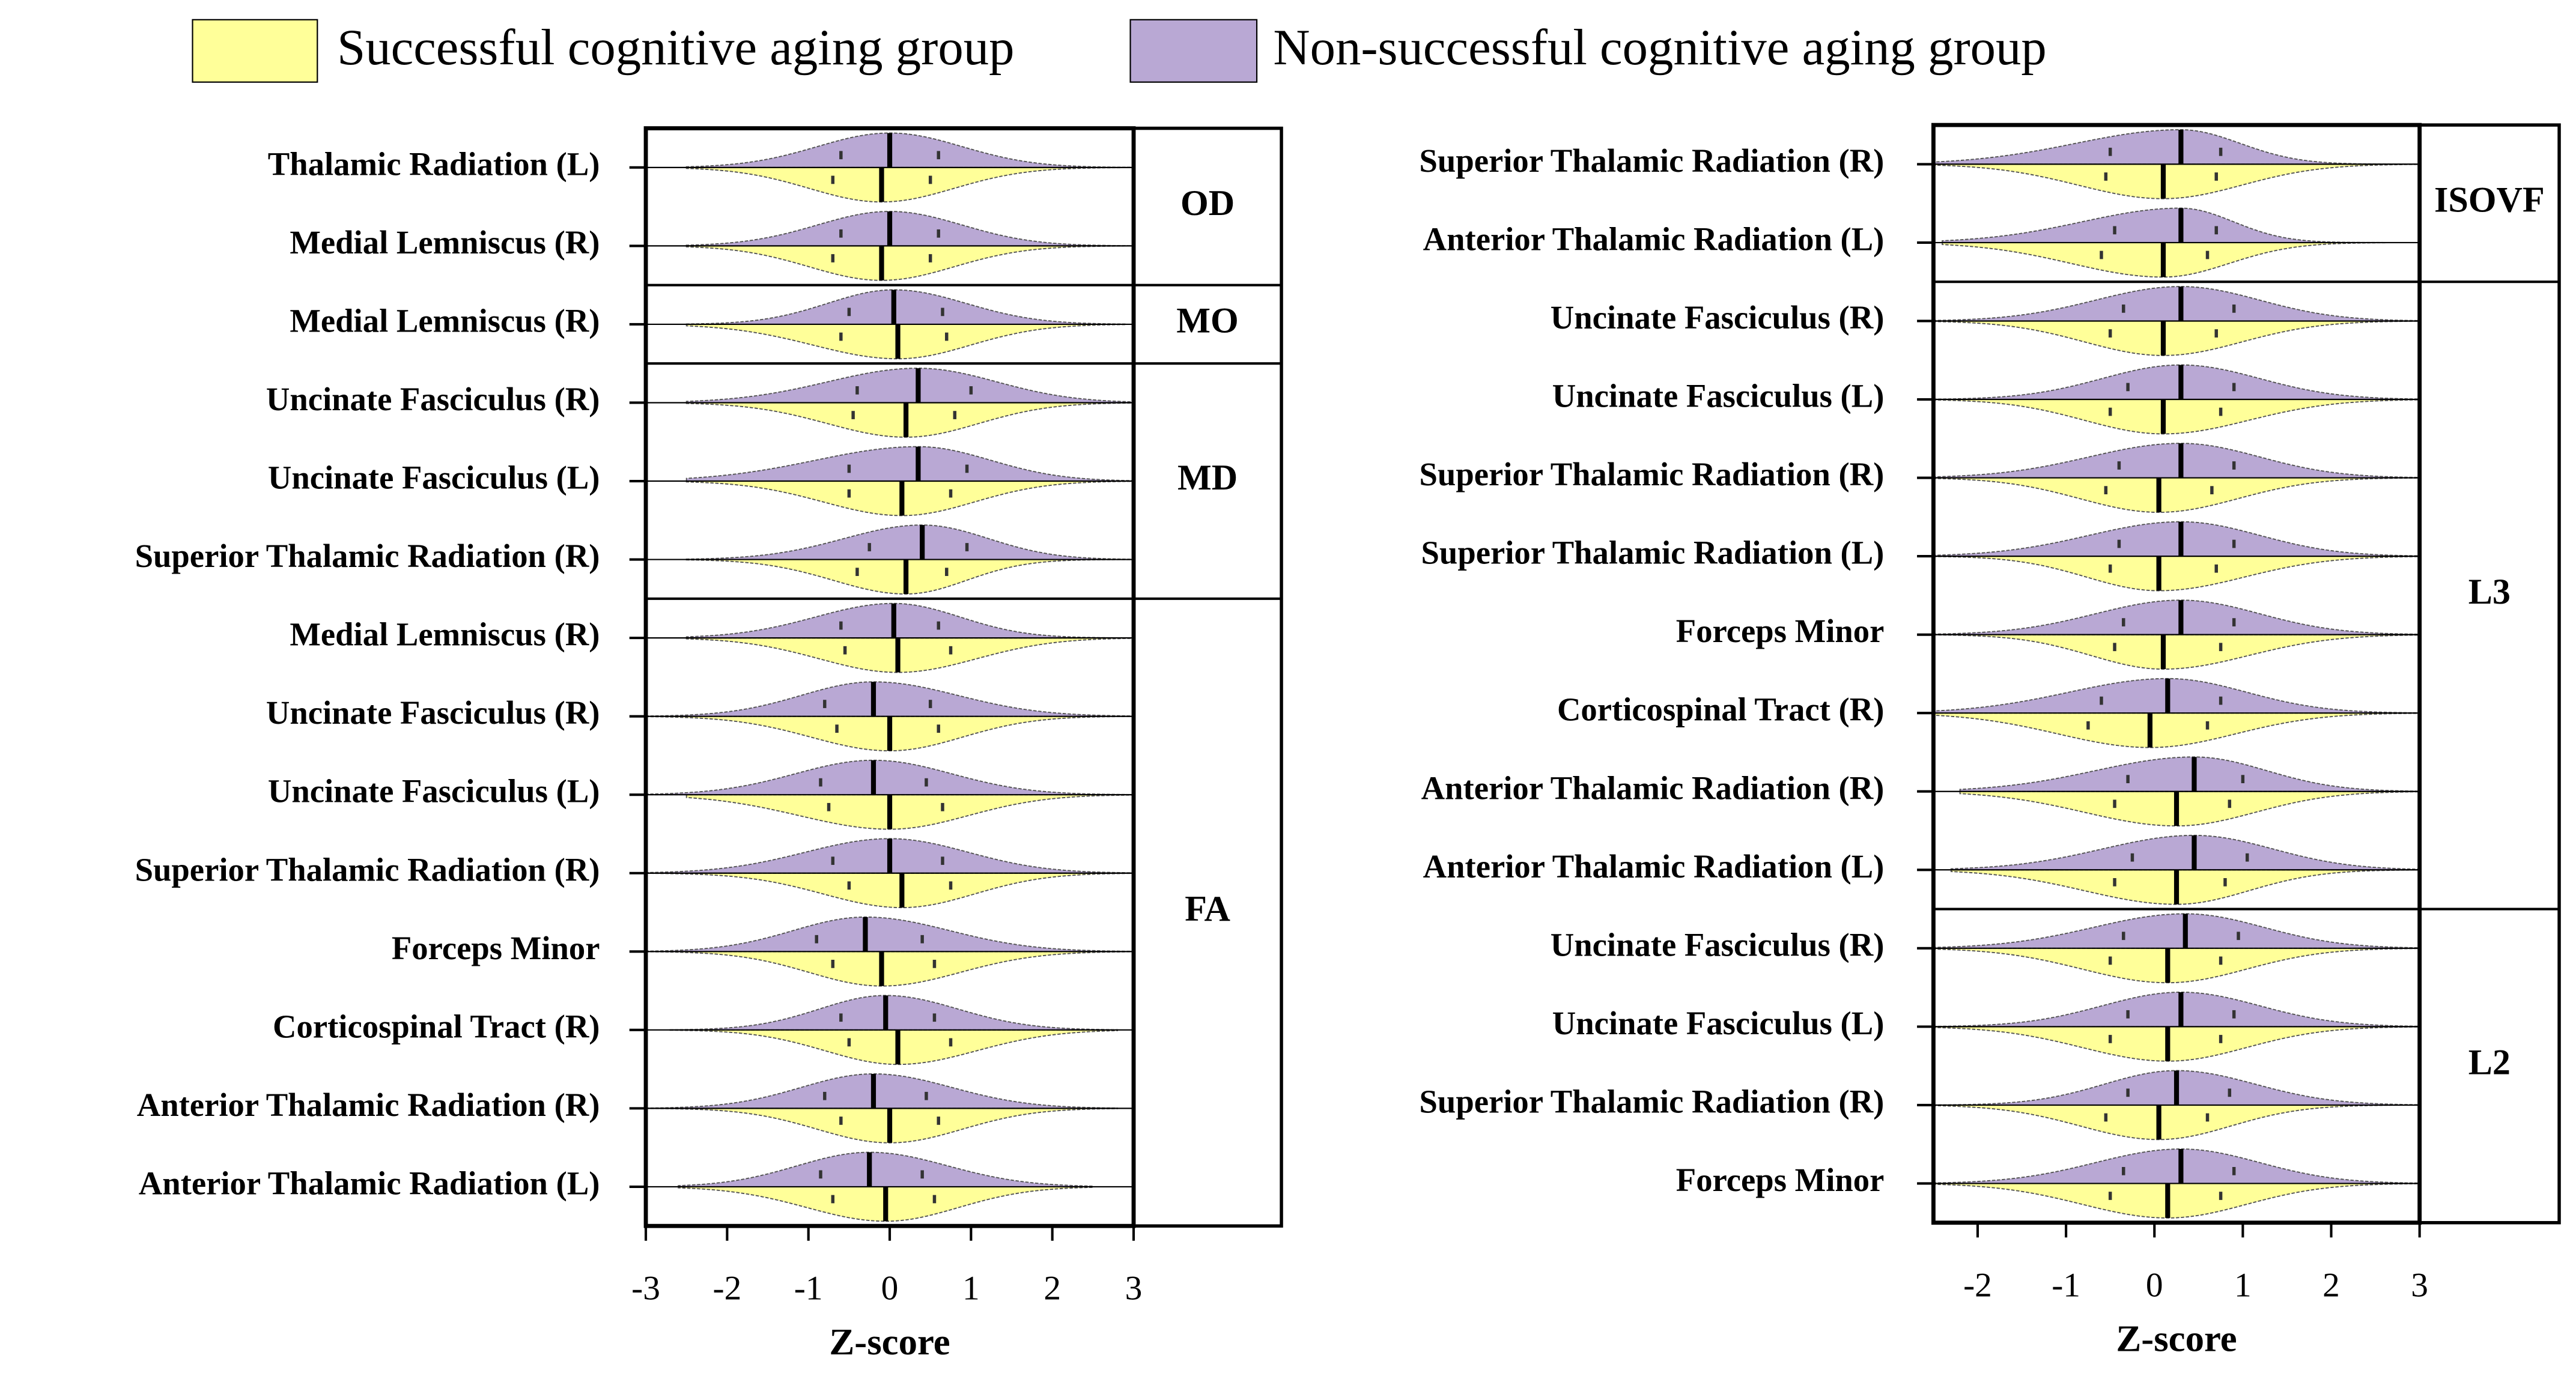 Image resolution: width=2576 pixels, height=1376 pixels. I want to click on panel-label: L2, so click(2490, 1062).